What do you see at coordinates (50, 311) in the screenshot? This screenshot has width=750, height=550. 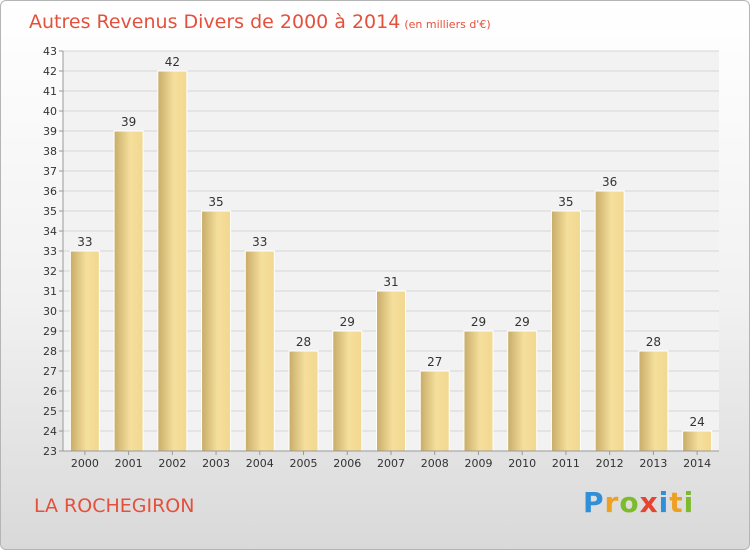 I see `y-tick-label: 30` at bounding box center [50, 311].